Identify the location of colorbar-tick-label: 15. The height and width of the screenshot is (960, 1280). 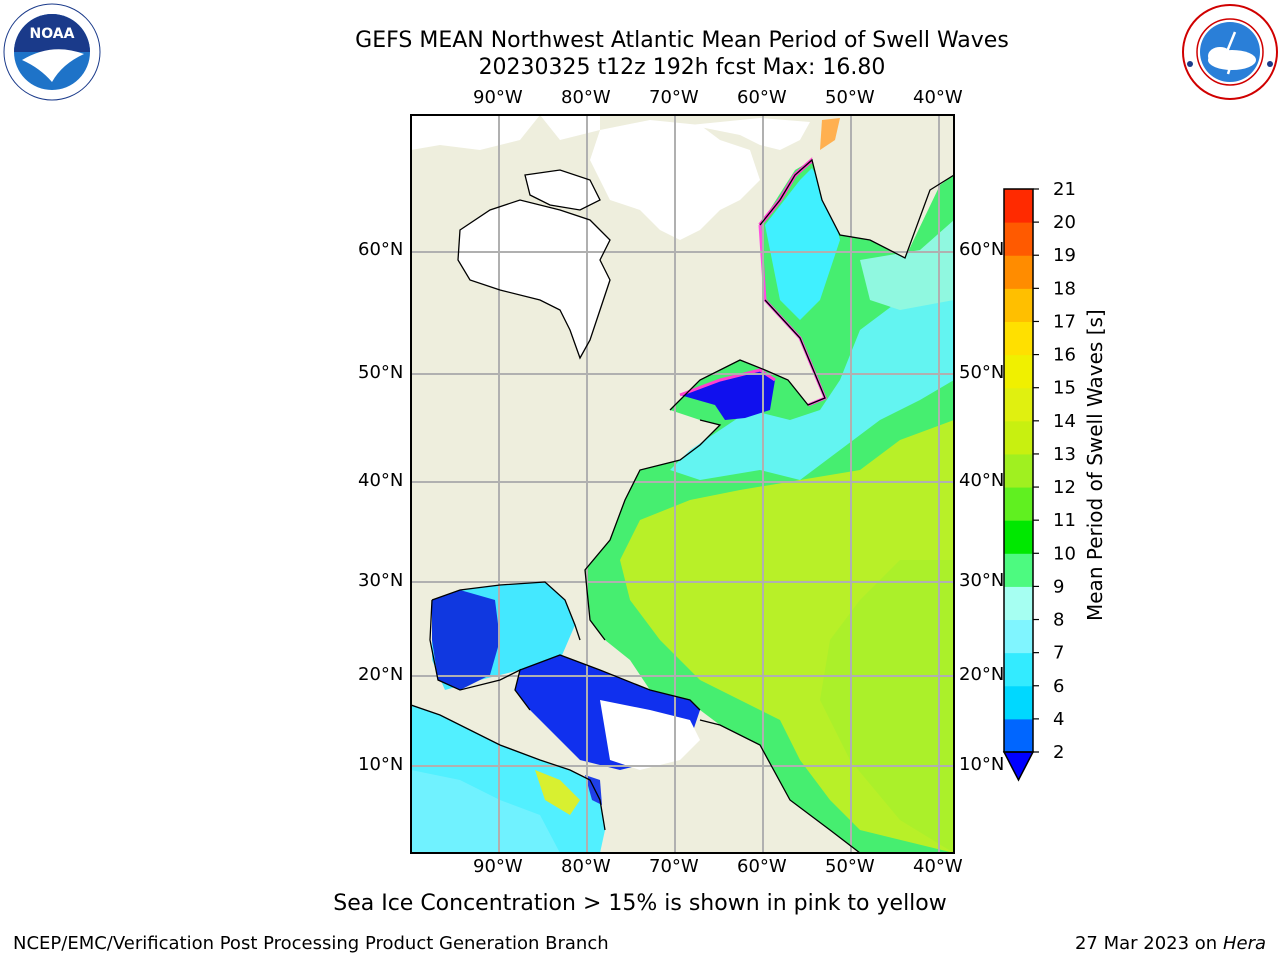
(1064, 388).